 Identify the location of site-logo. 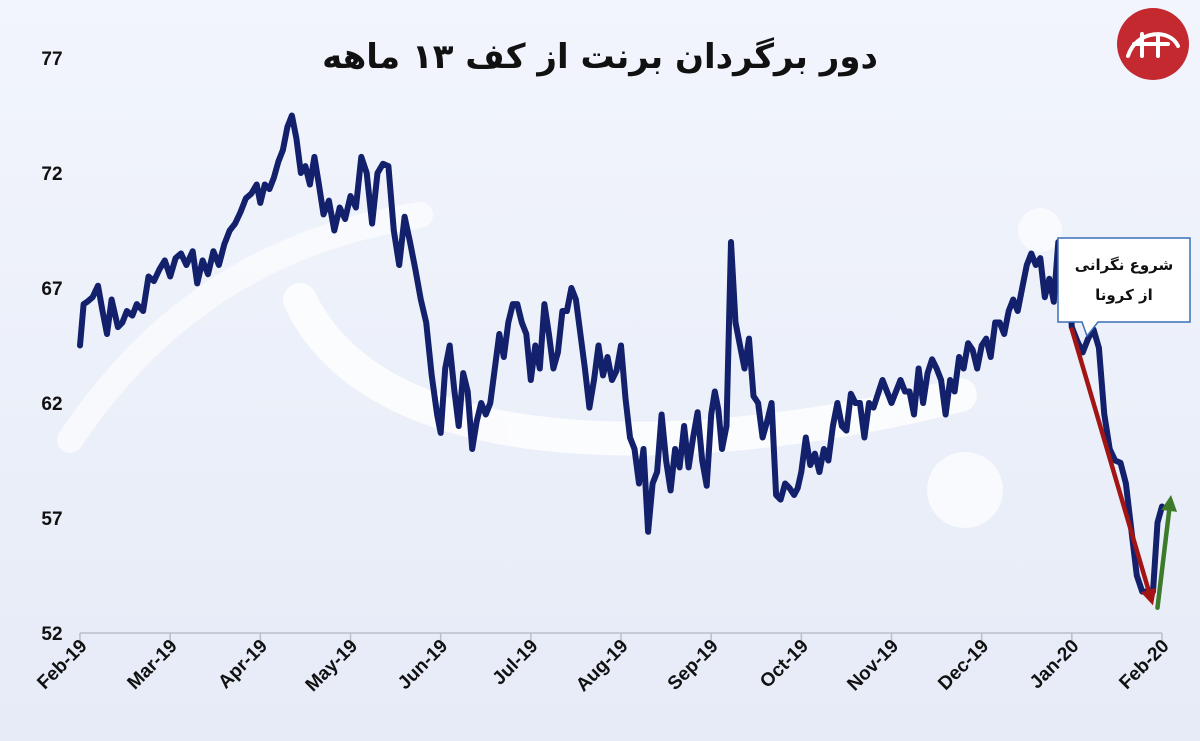
(1153, 44).